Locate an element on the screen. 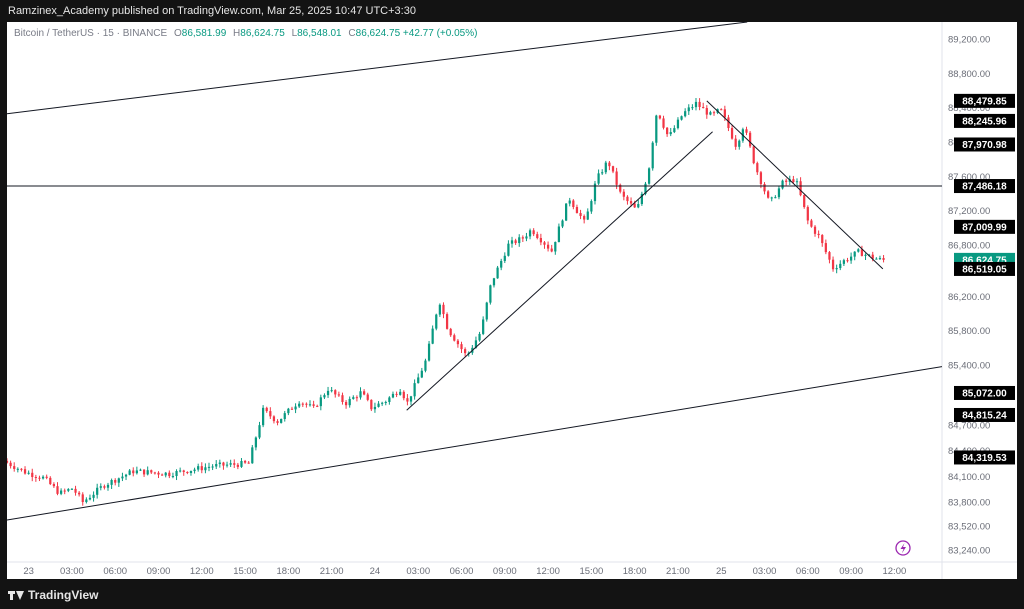 The image size is (1024, 609). channel-upper-line is located at coordinates (377, 68).